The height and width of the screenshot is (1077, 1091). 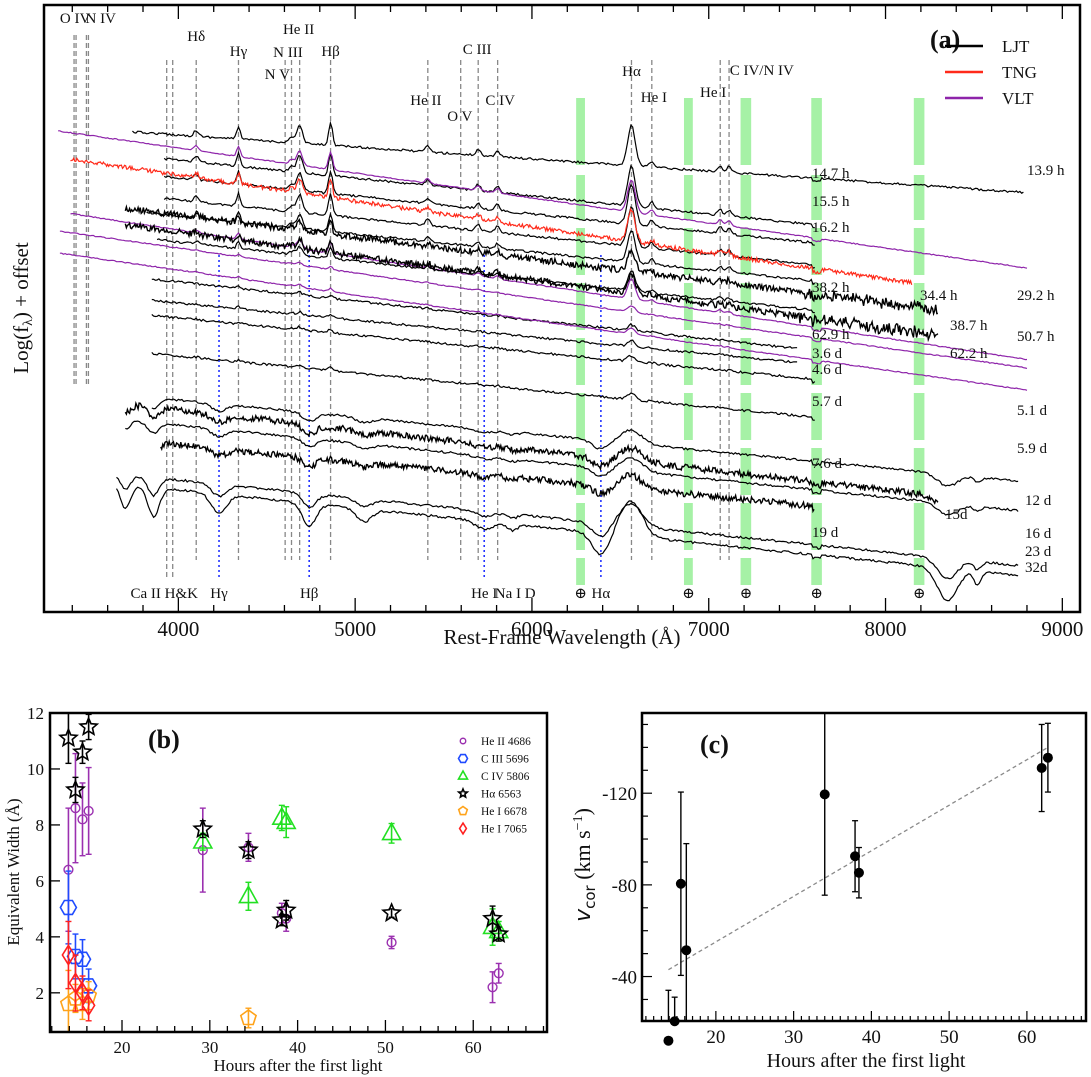 What do you see at coordinates (969, 326) in the screenshot?
I see `epoch-label: 38.7 h` at bounding box center [969, 326].